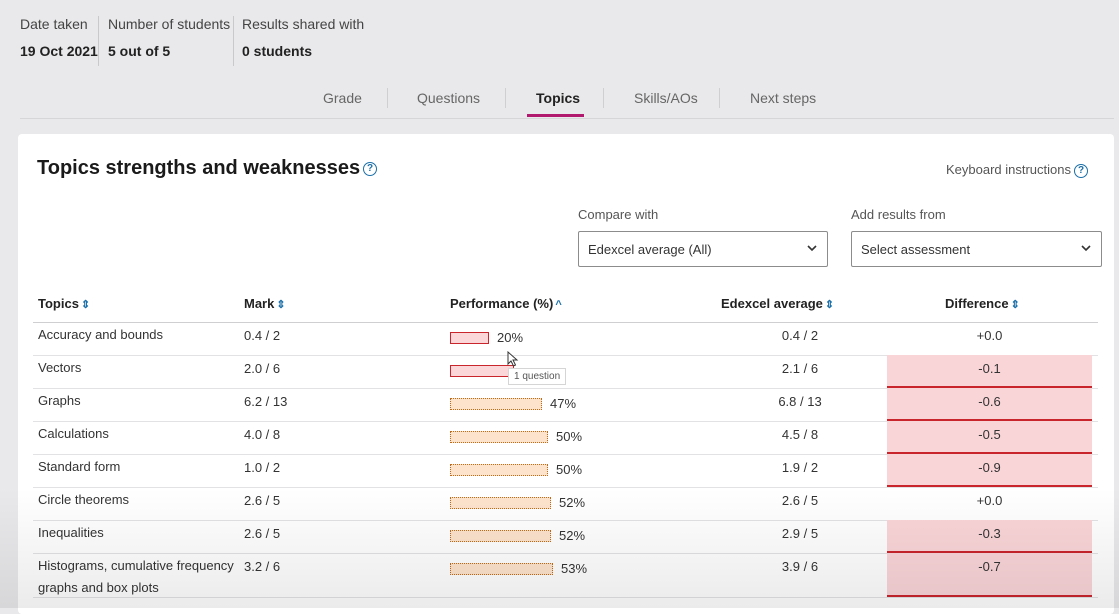 This screenshot has width=1119, height=614. Describe the element at coordinates (513, 359) in the screenshot. I see `mouse-pointer-icon` at that location.